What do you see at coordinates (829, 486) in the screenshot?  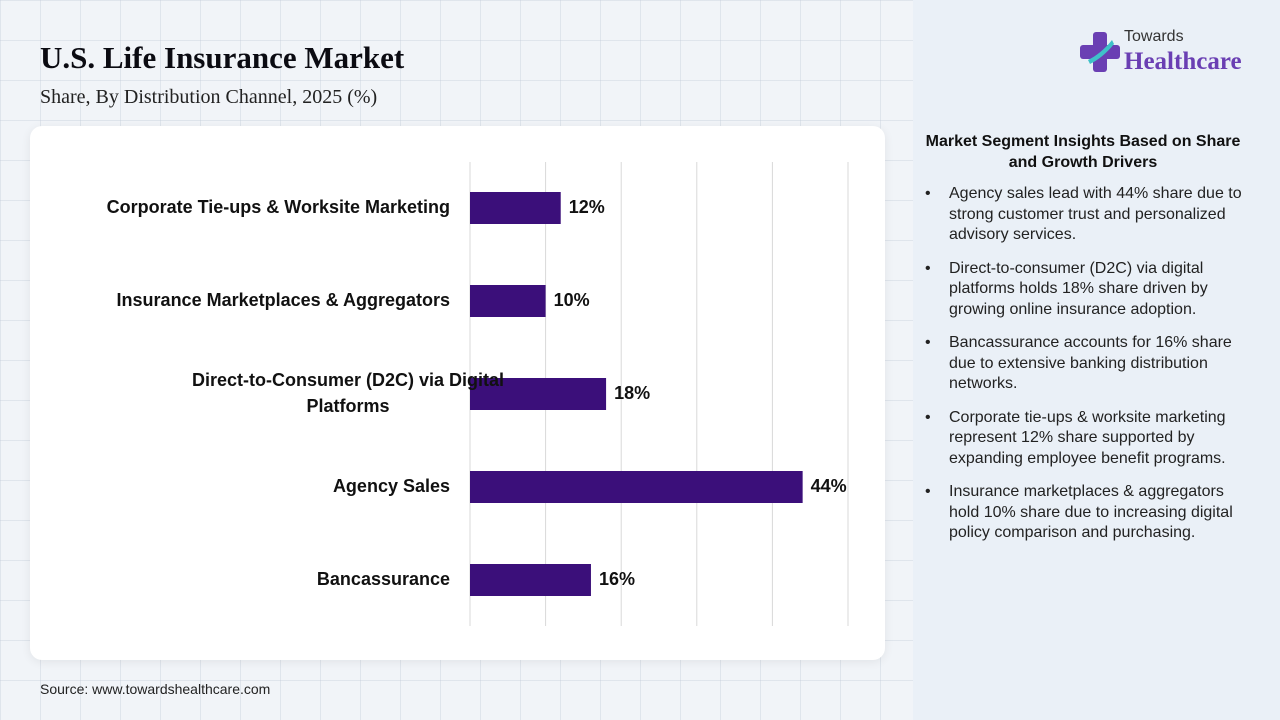 I see `data-label: 44%` at bounding box center [829, 486].